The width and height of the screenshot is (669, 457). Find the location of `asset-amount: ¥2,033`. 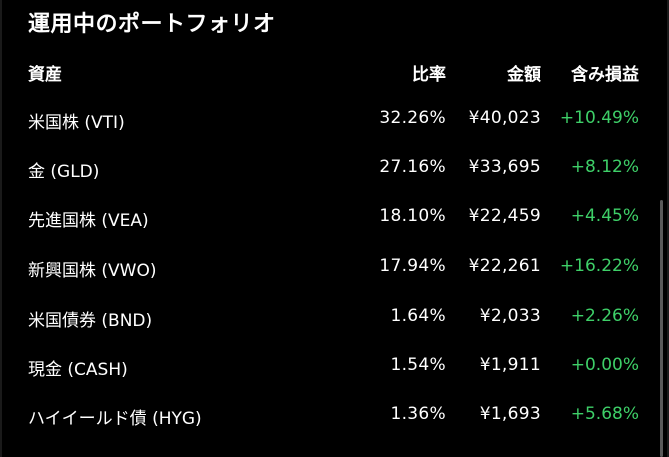

asset-amount: ¥2,033 is located at coordinates (510, 316).